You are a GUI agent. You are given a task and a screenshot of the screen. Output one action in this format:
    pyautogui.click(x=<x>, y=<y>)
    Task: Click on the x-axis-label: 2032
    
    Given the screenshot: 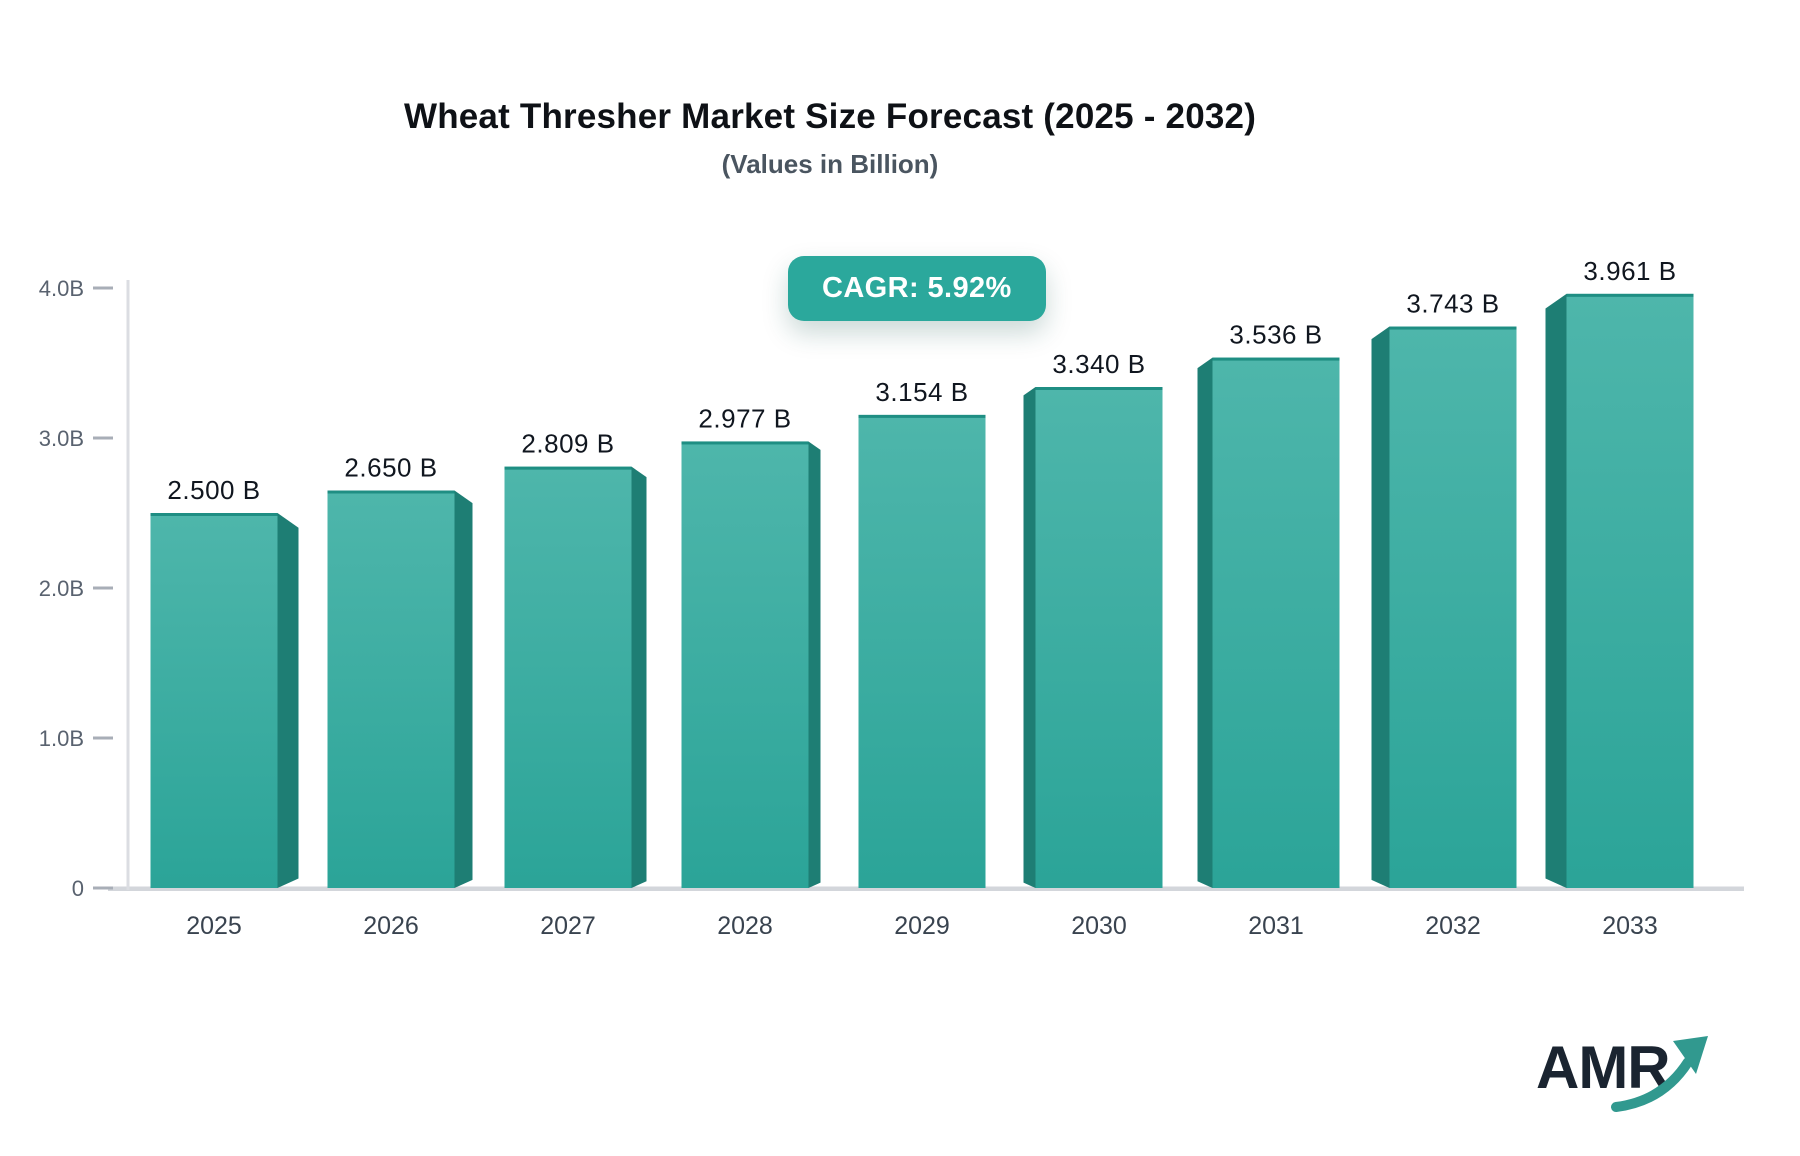 What is the action you would take?
    pyautogui.click(x=1453, y=926)
    